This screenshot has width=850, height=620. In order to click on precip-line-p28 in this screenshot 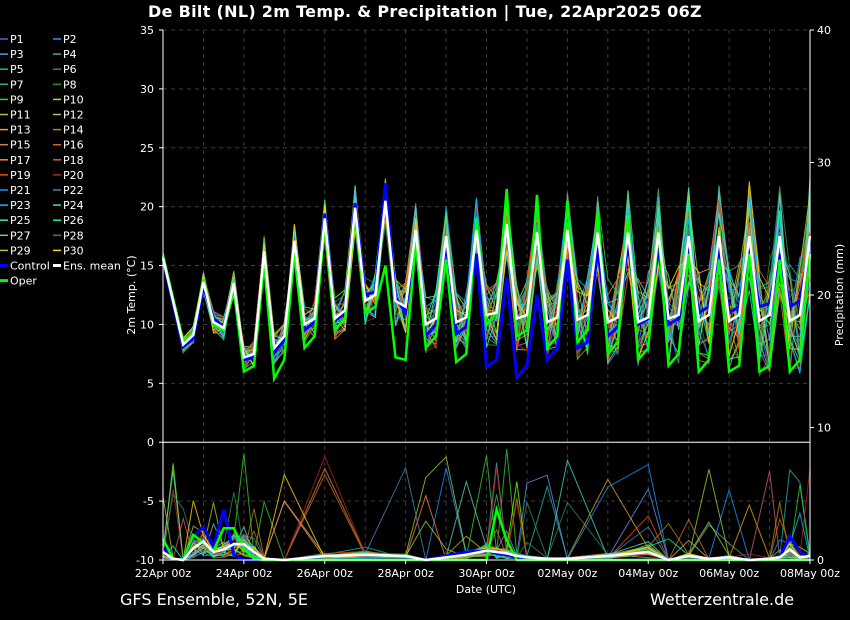, I will do `click(486, 527)`.